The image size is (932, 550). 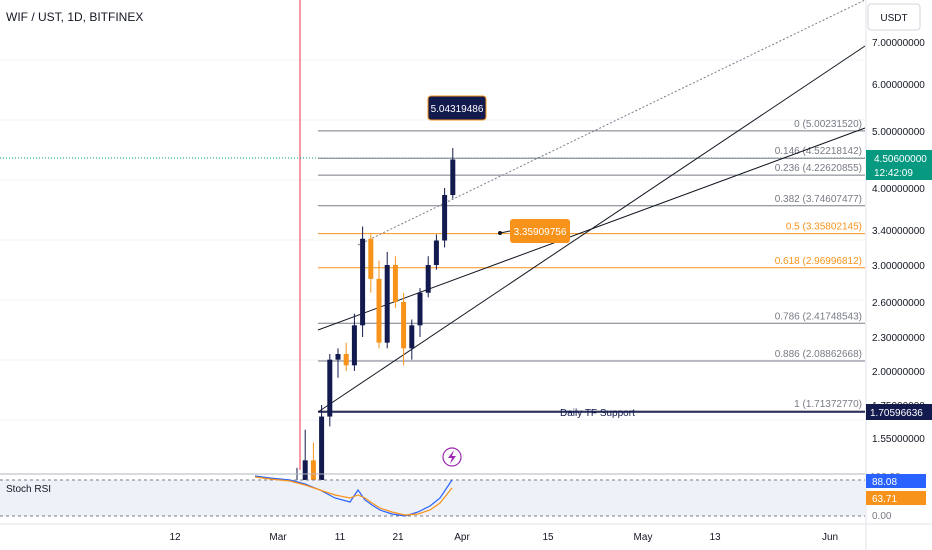 What do you see at coordinates (884, 482) in the screenshot?
I see `svg-text: 88.08` at bounding box center [884, 482].